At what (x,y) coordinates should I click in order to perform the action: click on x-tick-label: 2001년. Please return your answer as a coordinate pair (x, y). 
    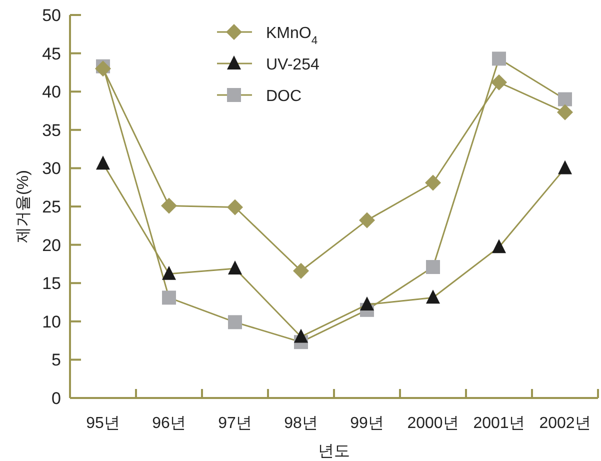
    Looking at the image, I should click on (499, 423).